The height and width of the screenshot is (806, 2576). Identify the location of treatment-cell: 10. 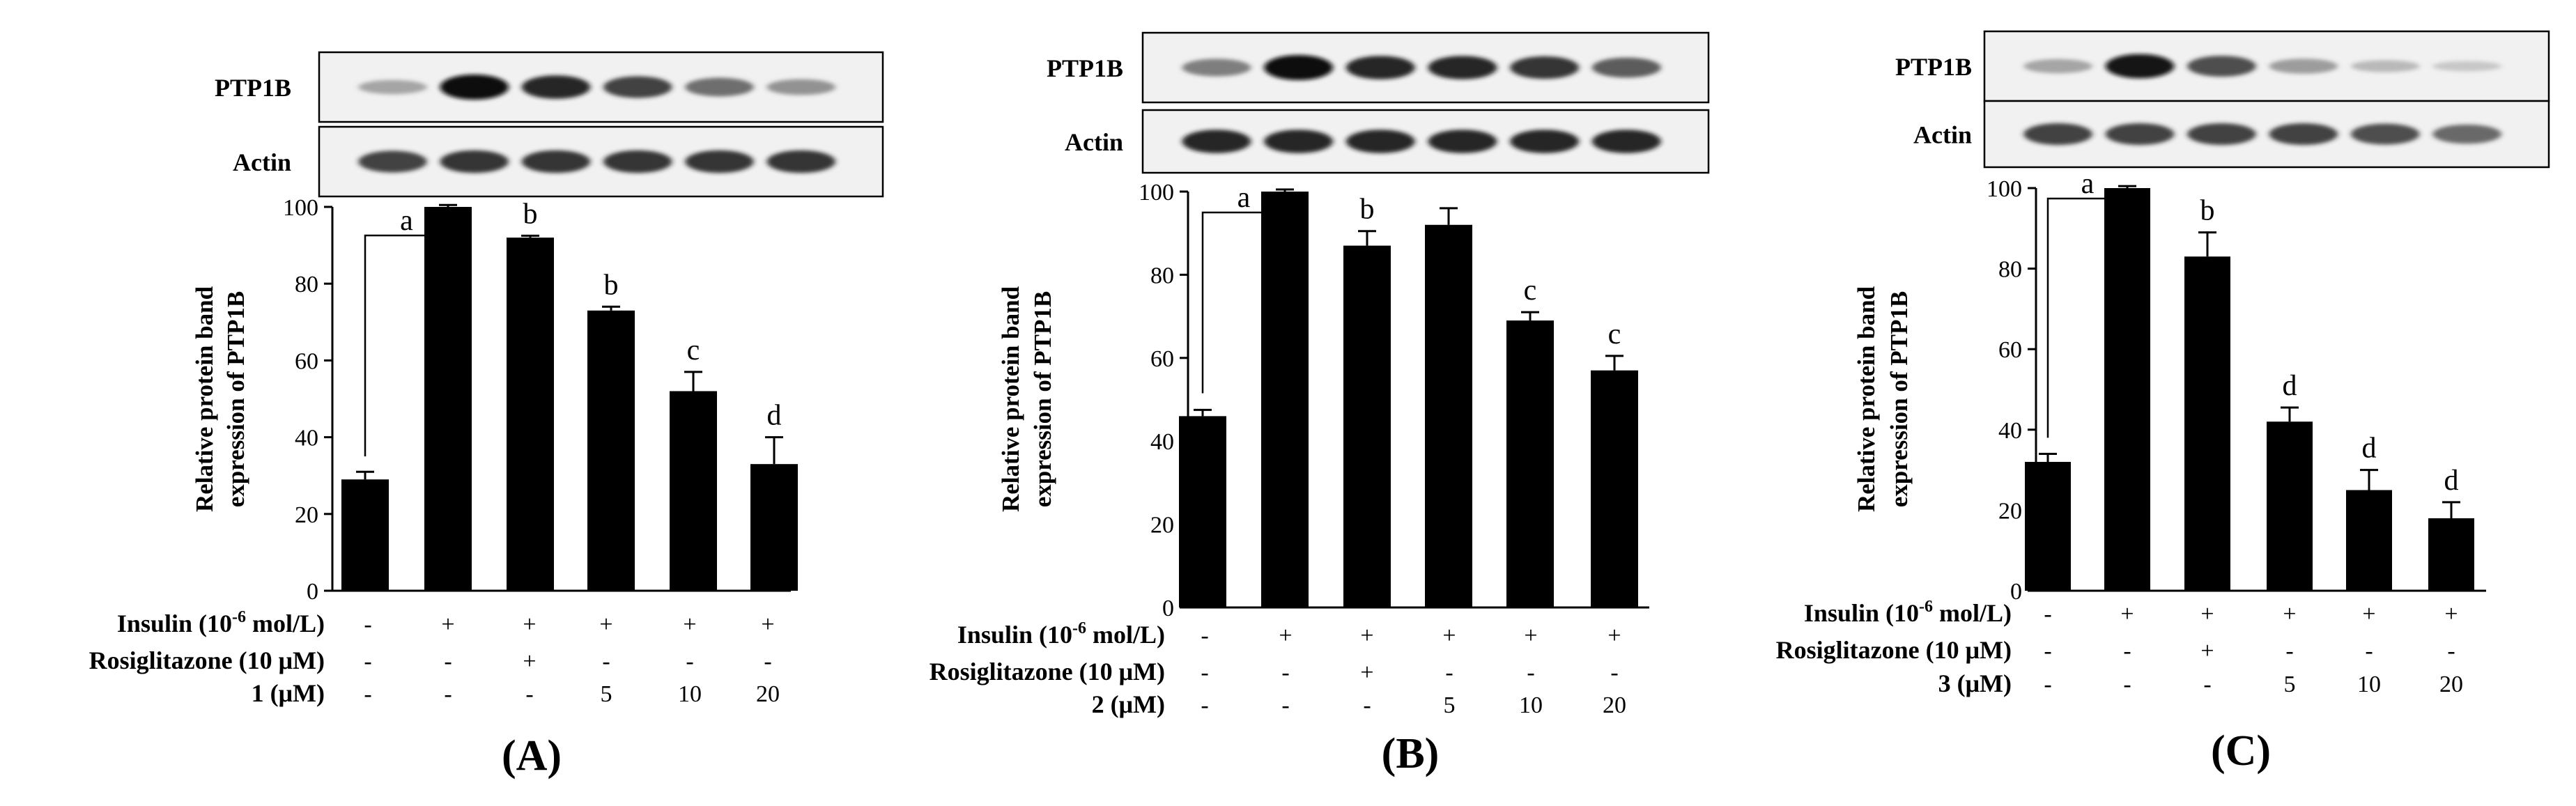
(2369, 685).